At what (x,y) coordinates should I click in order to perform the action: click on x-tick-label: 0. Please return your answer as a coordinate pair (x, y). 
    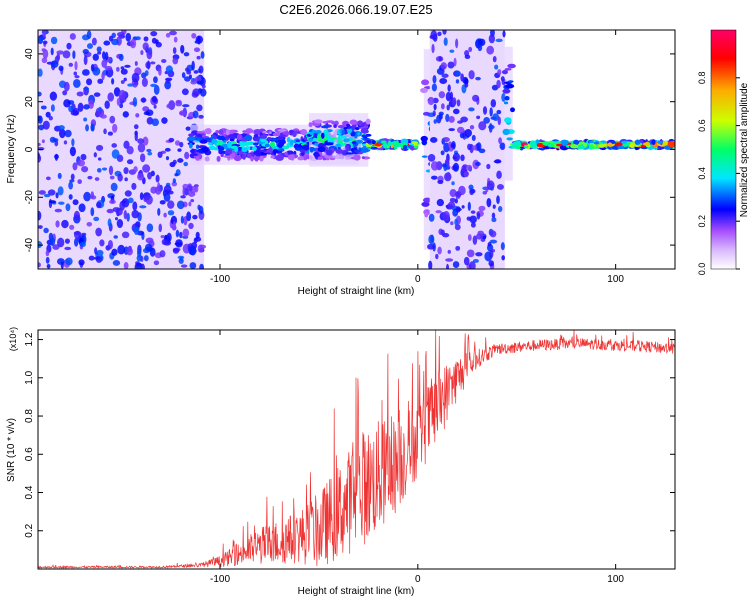
    Looking at the image, I should click on (418, 579).